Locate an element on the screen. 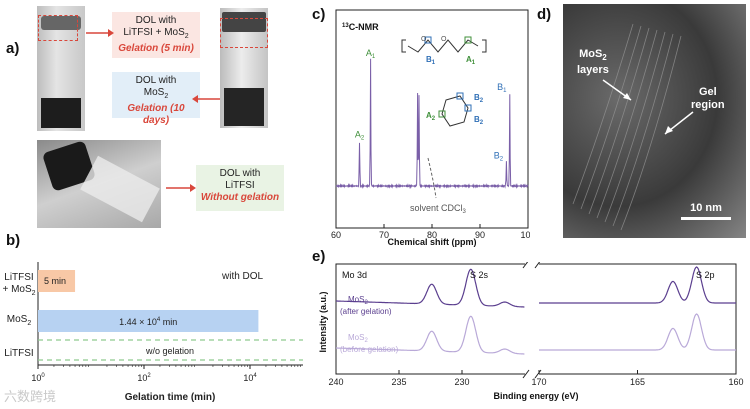 The image size is (750, 409). box3-line2: LiTFSI is located at coordinates (240, 185).